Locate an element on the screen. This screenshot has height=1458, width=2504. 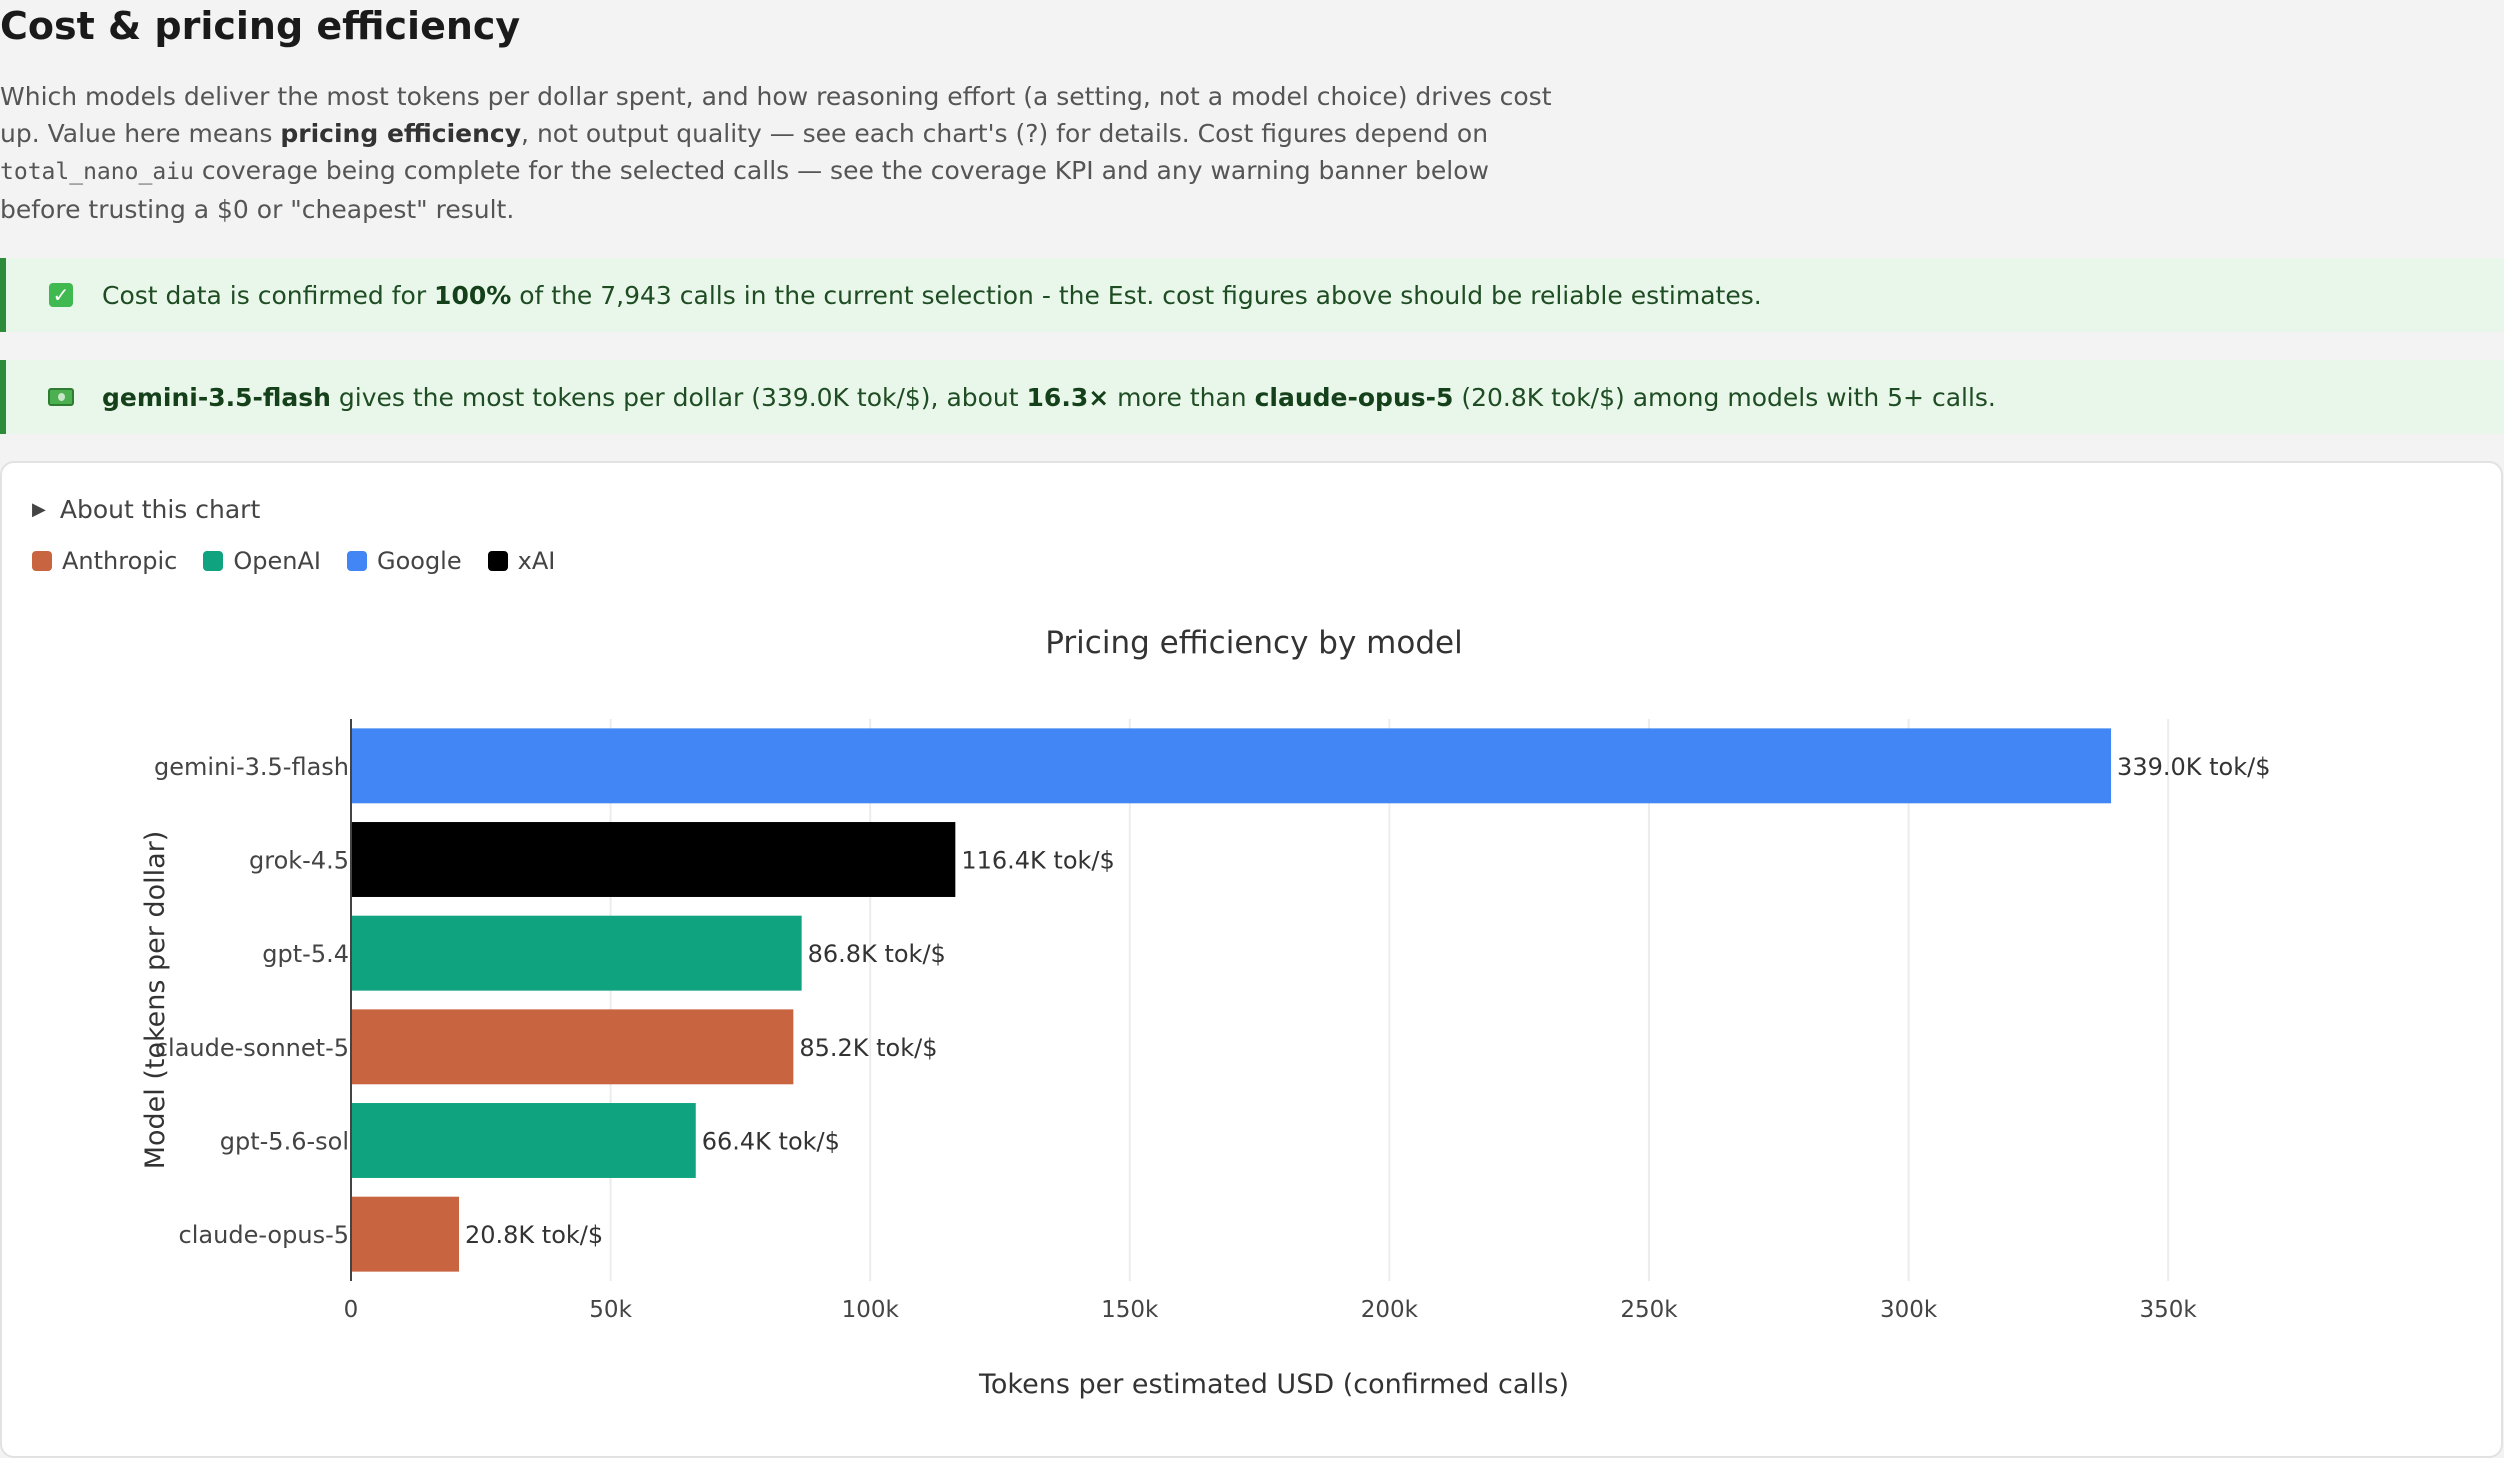
about-chart-label: About this chart is located at coordinates (160, 509).